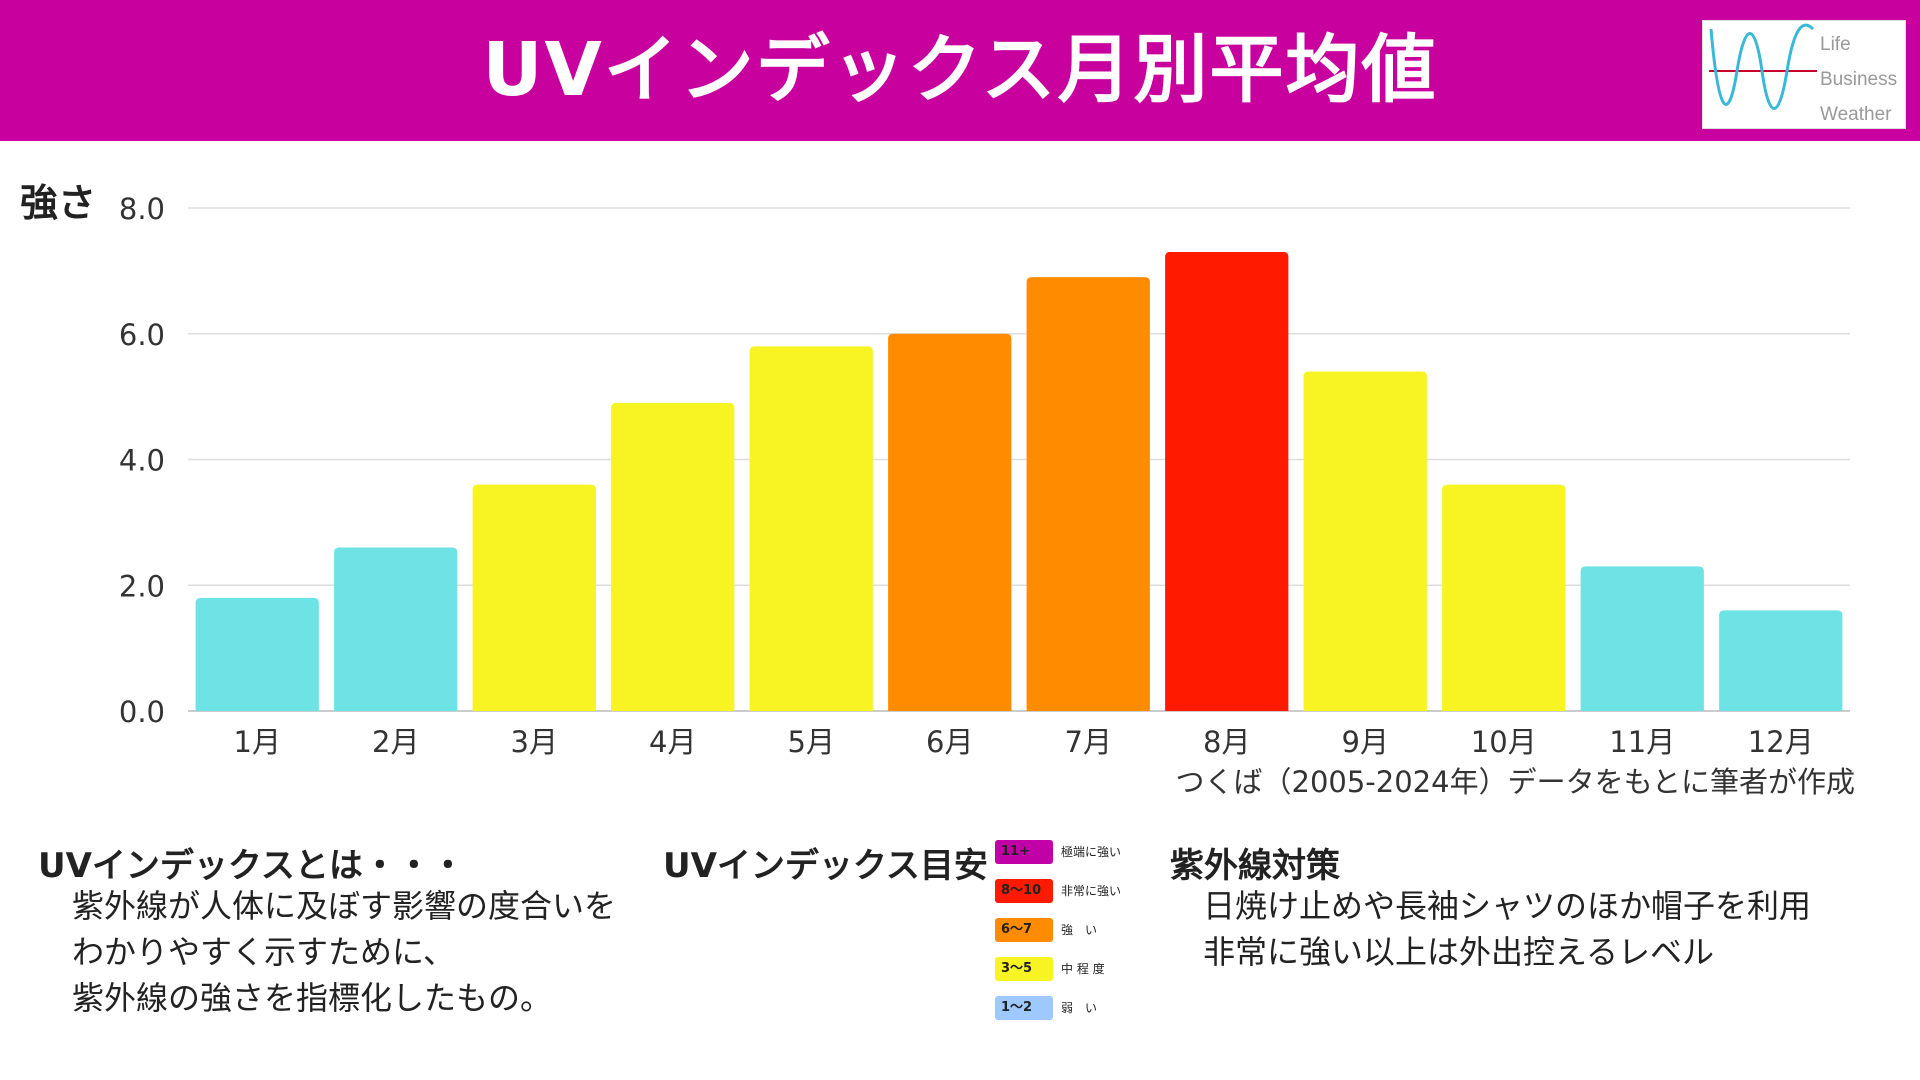  What do you see at coordinates (1079, 930) in the screenshot?
I see `legend-label: 強 い` at bounding box center [1079, 930].